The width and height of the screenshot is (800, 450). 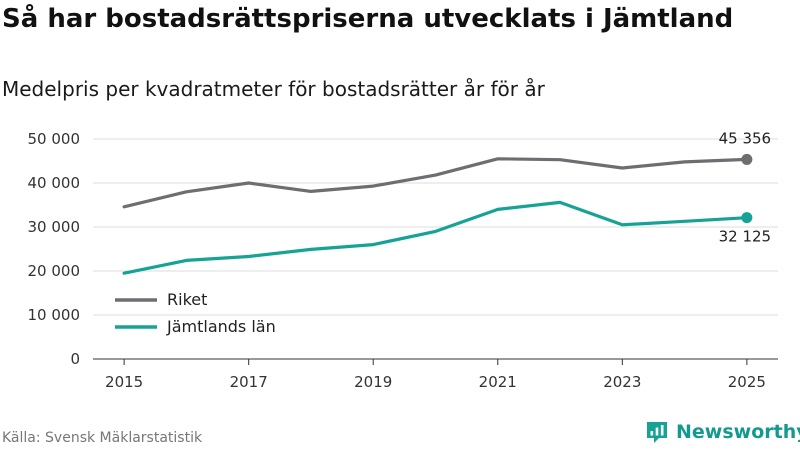 I want to click on y-tick-label: 40 000, so click(x=54, y=183).